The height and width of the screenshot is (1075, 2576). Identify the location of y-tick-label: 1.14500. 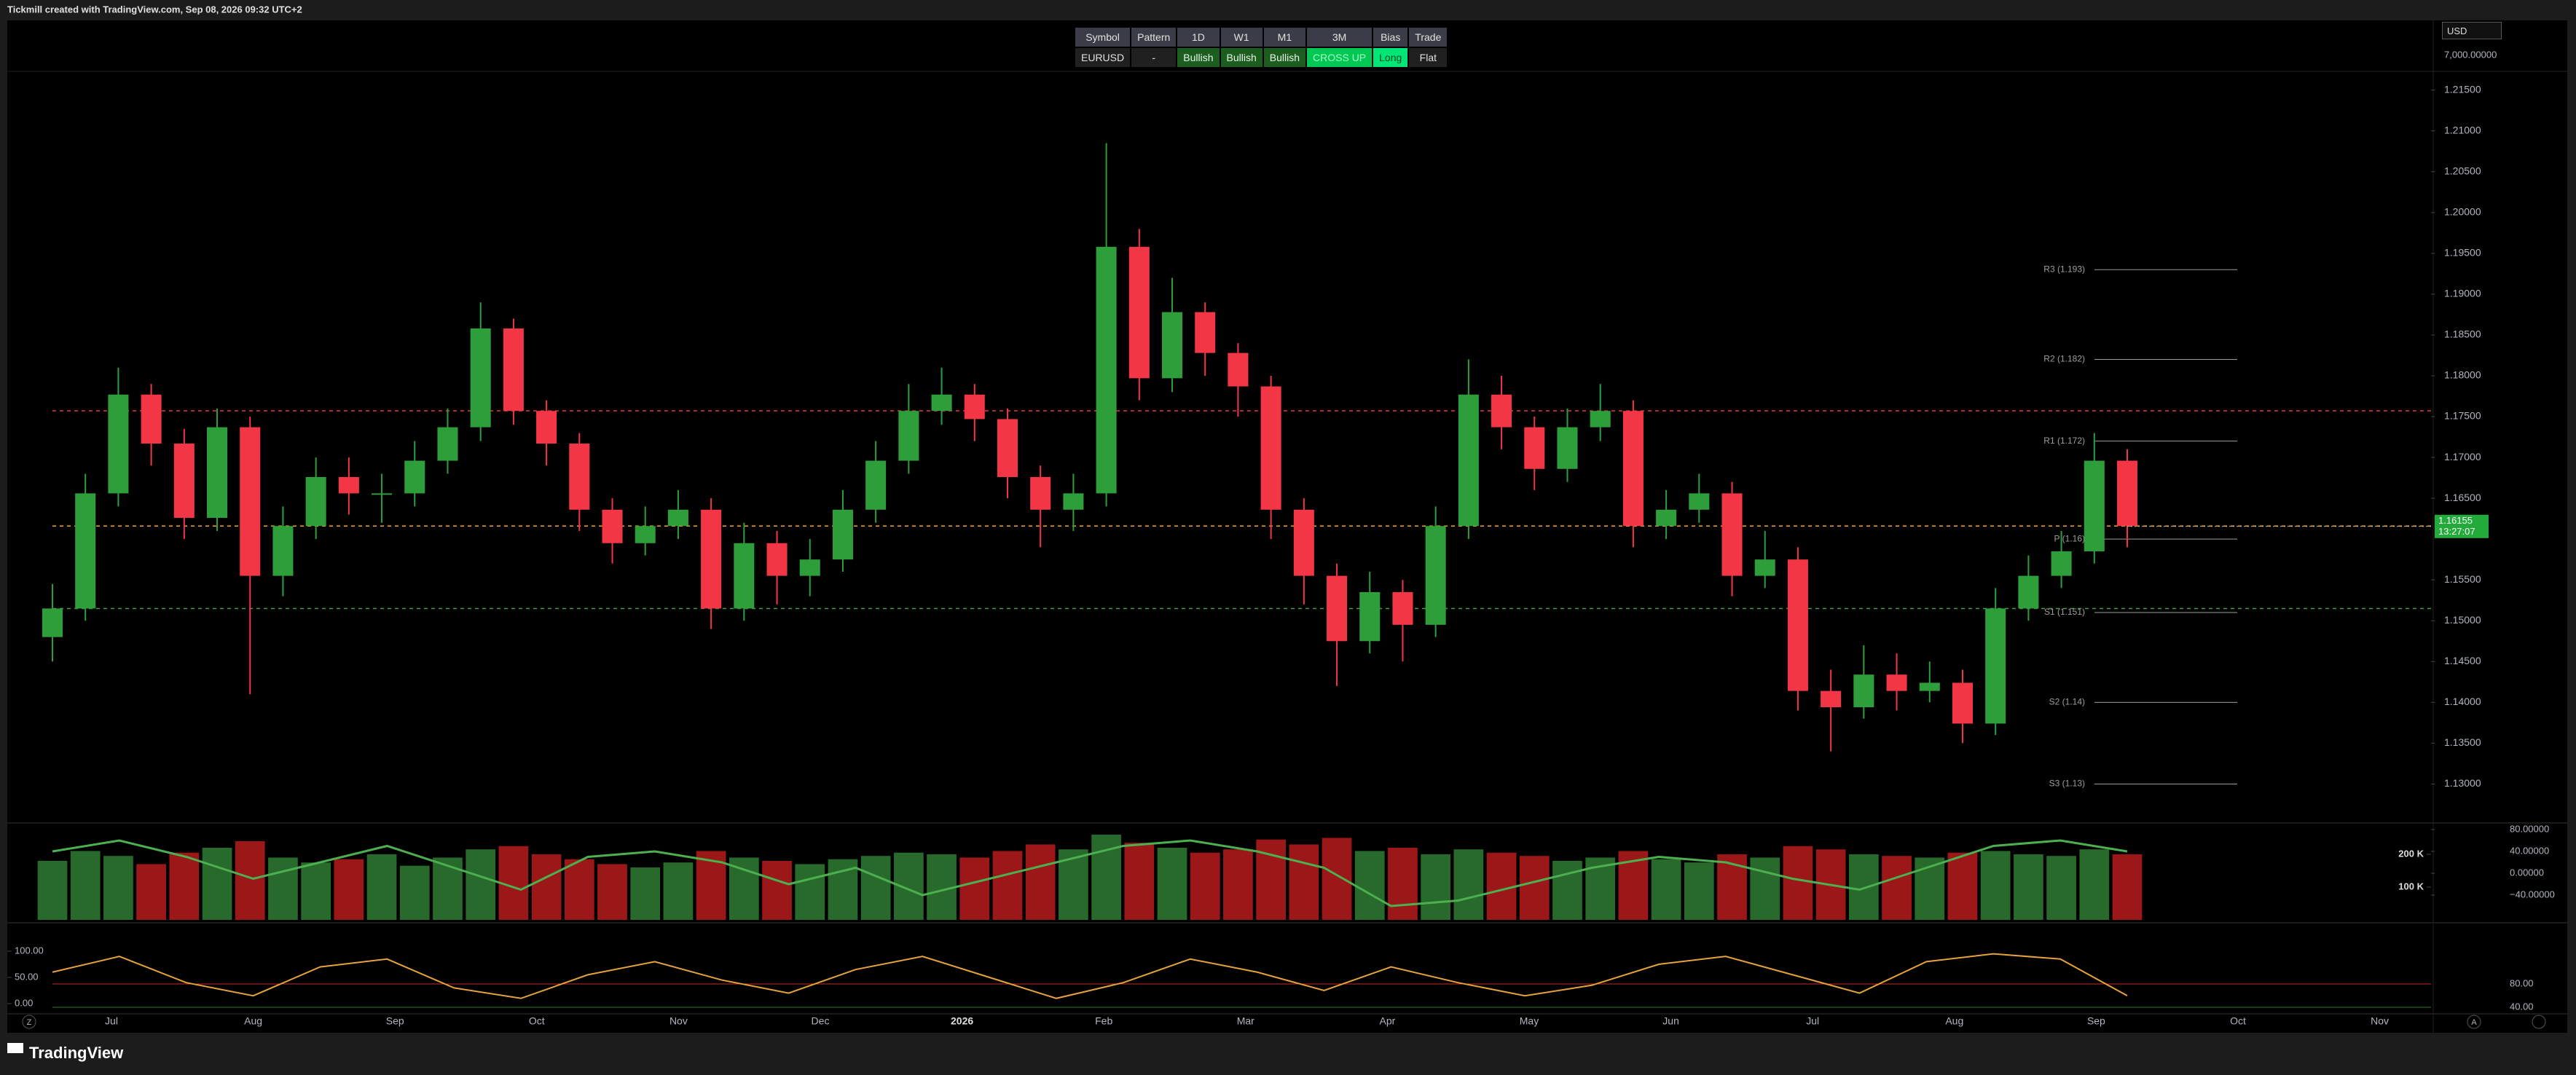
(2462, 660).